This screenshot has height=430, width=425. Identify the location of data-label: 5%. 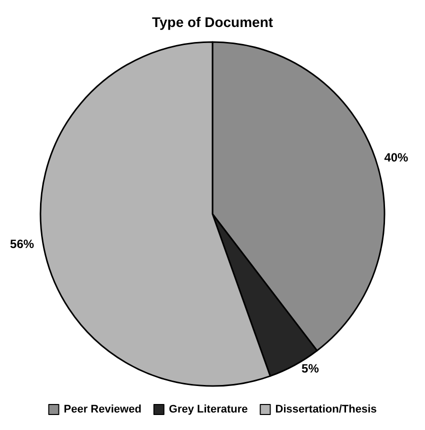
(311, 369).